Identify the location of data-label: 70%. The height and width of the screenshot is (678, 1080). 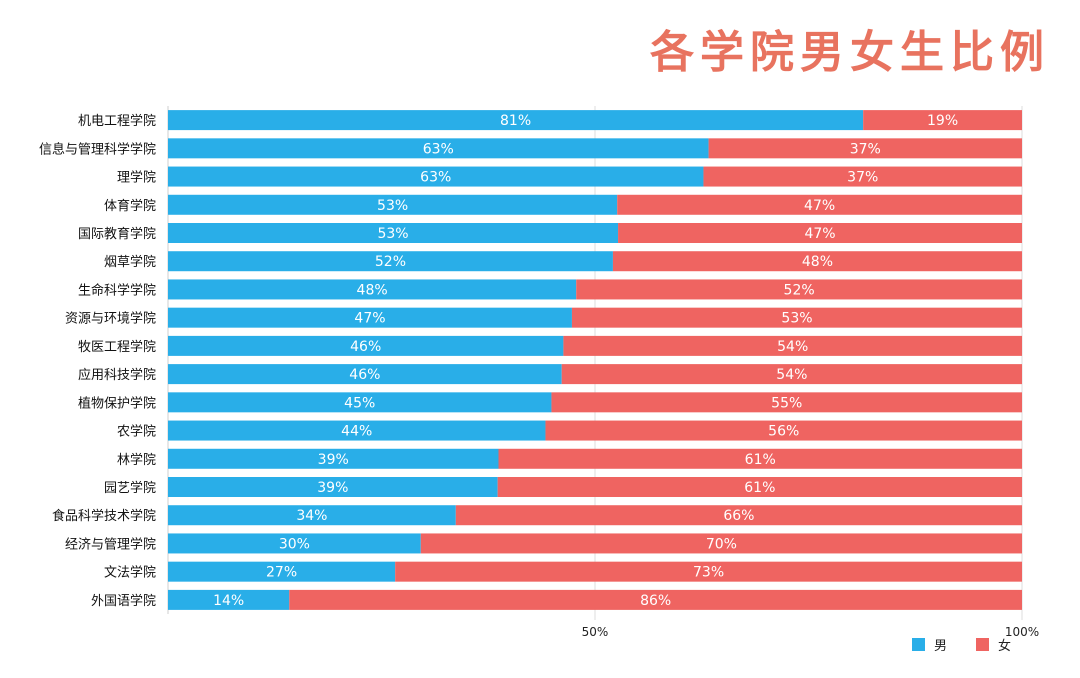
(721, 544).